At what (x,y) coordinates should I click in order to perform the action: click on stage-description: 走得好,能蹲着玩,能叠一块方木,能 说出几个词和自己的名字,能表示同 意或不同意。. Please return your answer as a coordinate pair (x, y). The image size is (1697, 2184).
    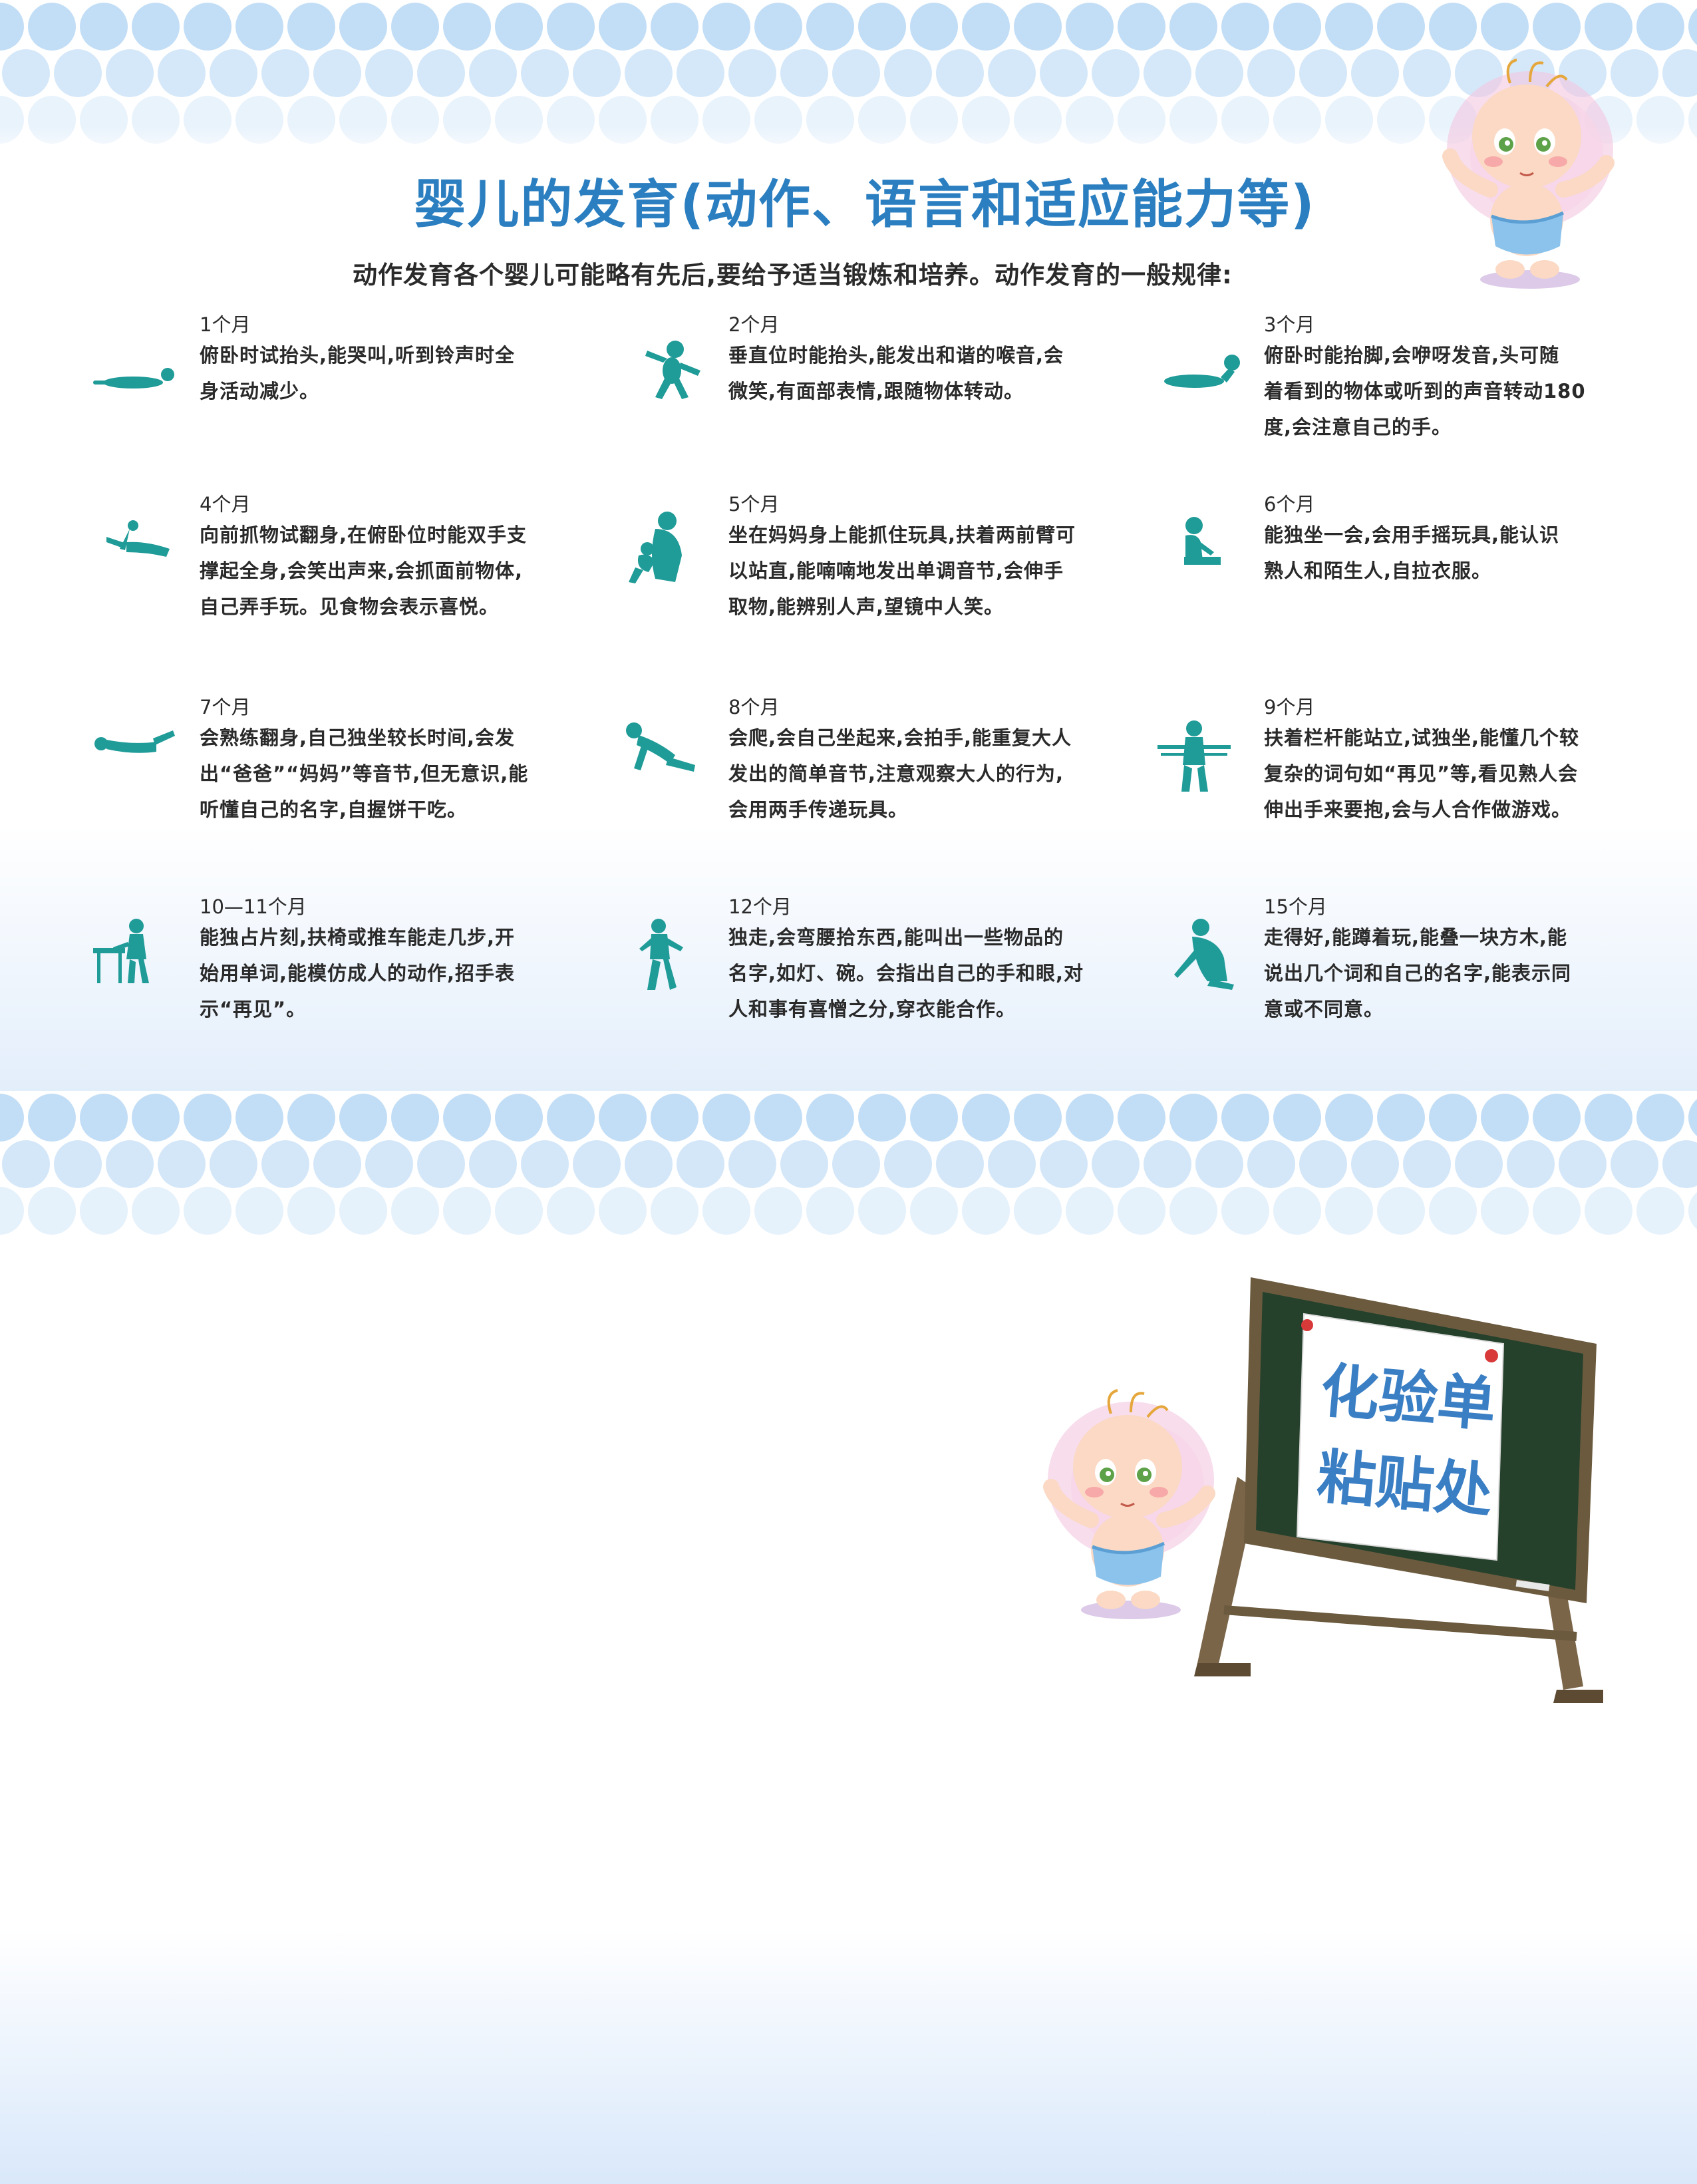
    Looking at the image, I should click on (1460, 973).